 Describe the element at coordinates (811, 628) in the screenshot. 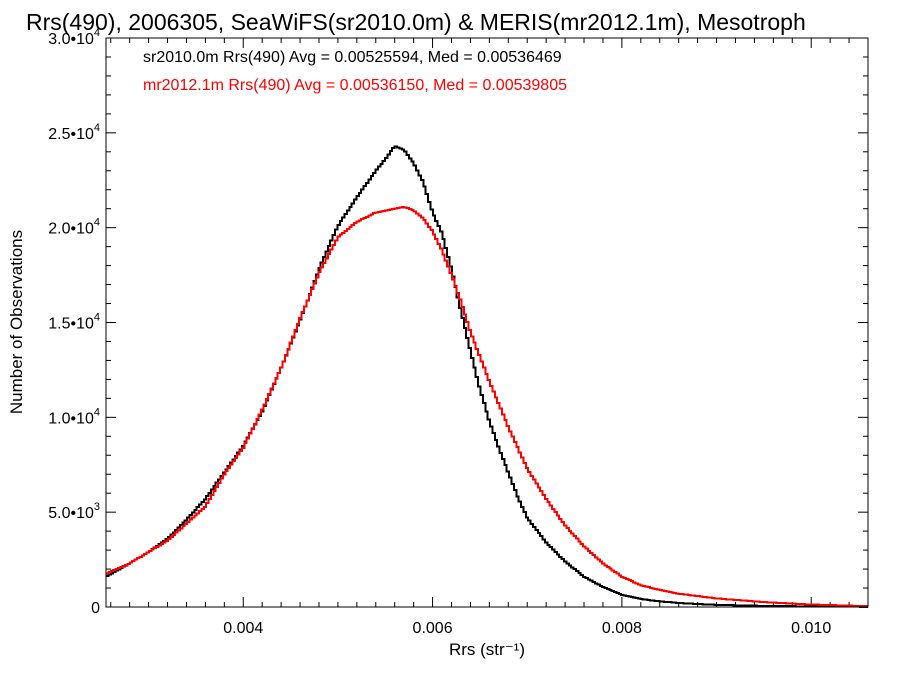

I see `x-tick-label: 0.010` at that location.